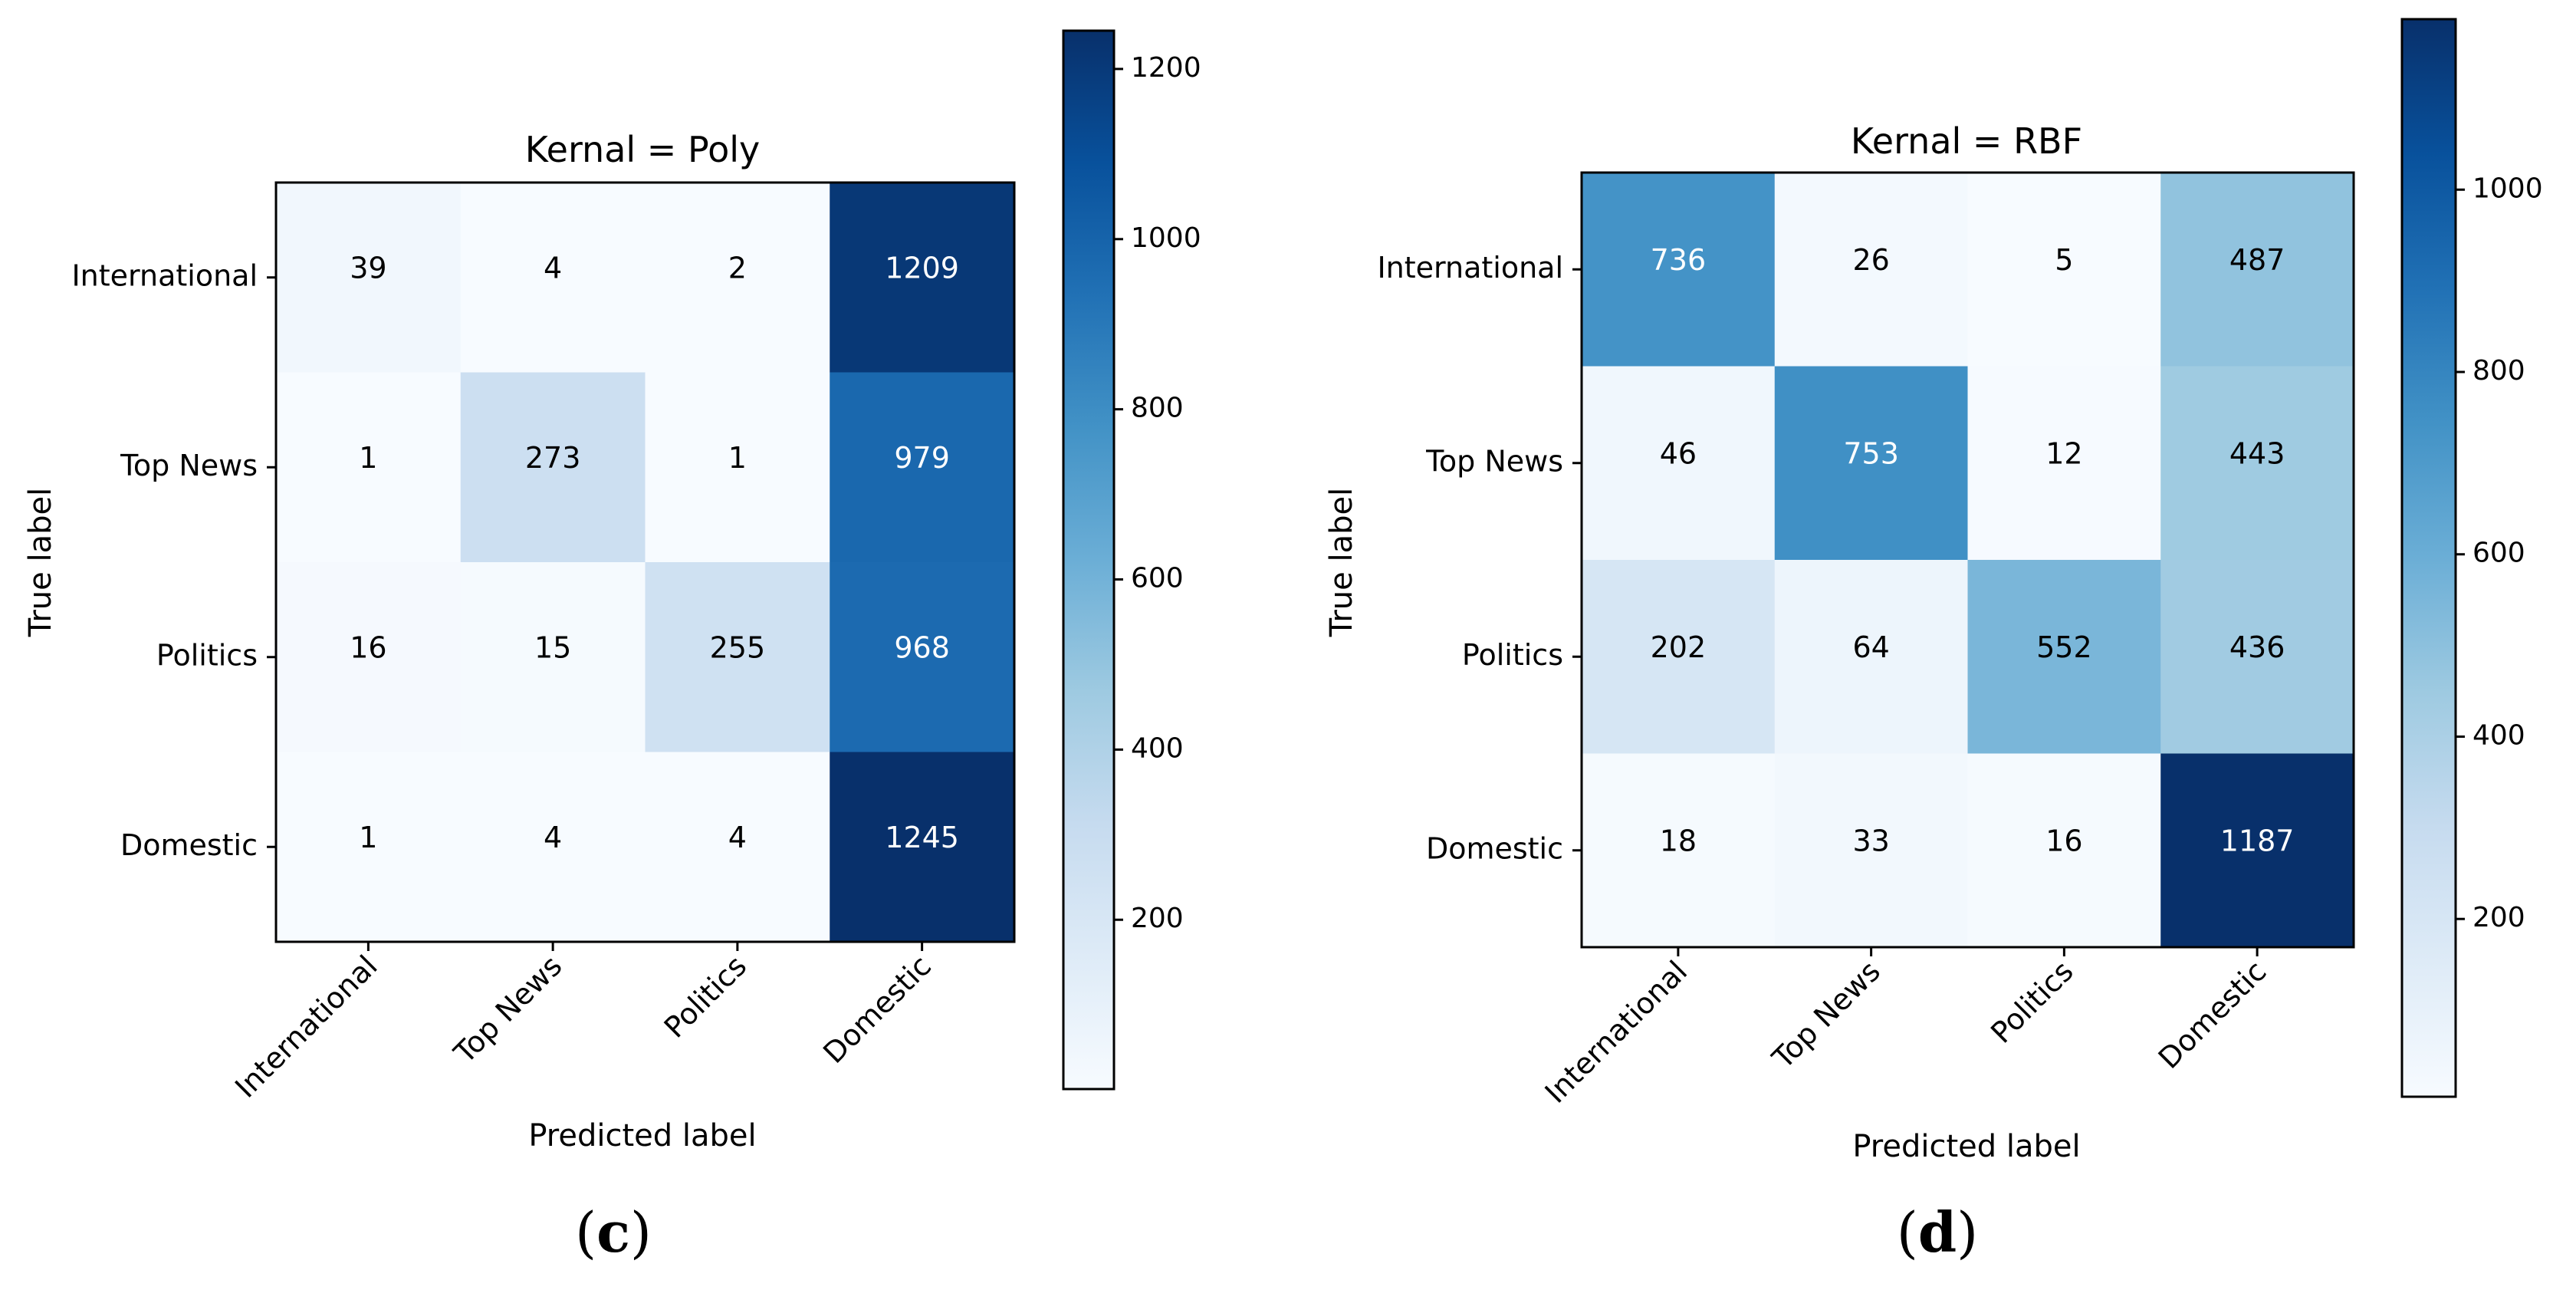  What do you see at coordinates (738, 268) in the screenshot?
I see `cell-value-label: 2` at bounding box center [738, 268].